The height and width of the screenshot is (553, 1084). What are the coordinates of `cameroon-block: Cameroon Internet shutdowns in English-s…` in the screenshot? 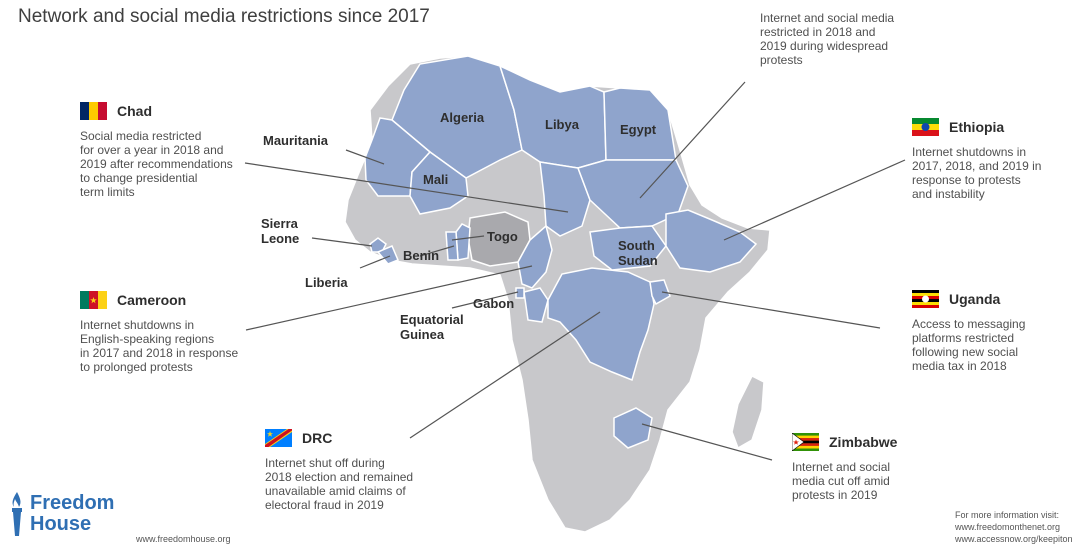 It's located at (180, 332).